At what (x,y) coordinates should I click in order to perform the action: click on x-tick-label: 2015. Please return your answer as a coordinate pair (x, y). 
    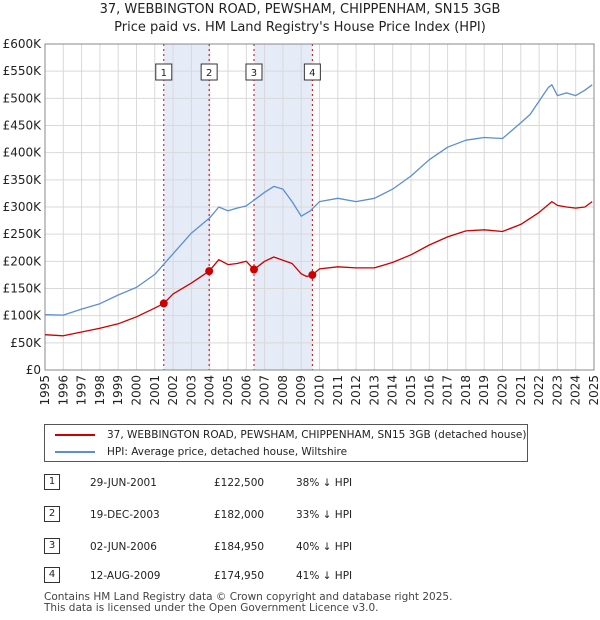
    Looking at the image, I should click on (411, 390).